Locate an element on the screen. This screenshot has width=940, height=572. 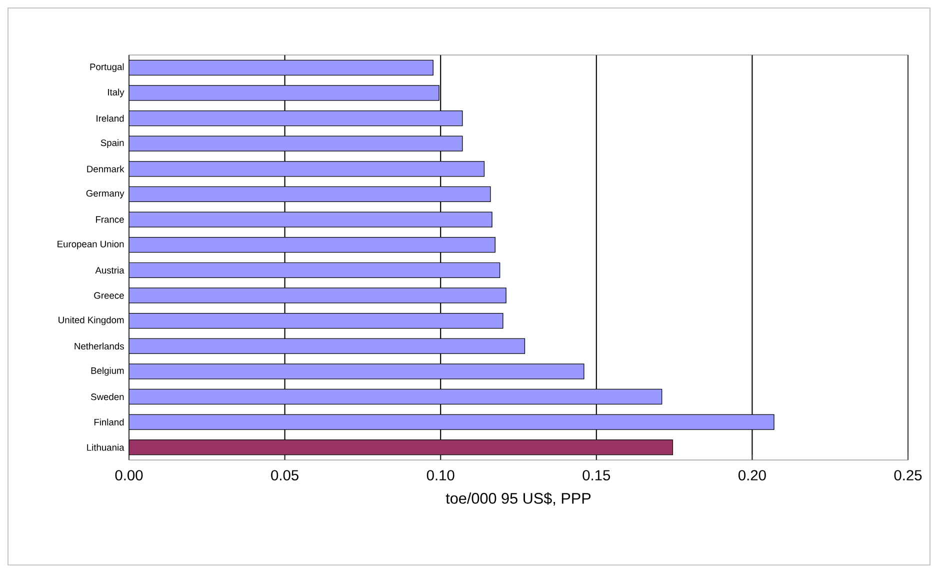
y-tick-label: Greece is located at coordinates (109, 295).